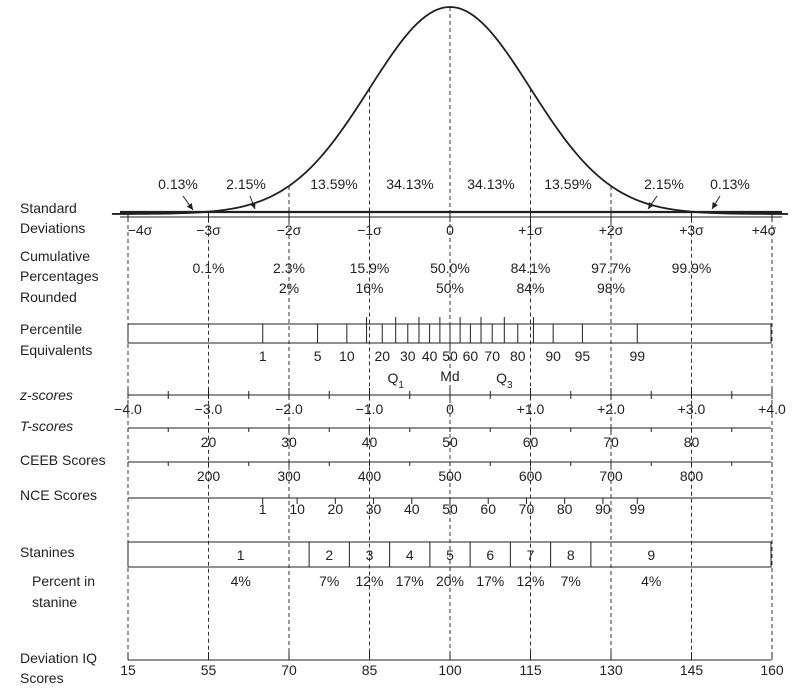 This screenshot has width=802, height=694. Describe the element at coordinates (692, 670) in the screenshot. I see `iq-label: 145` at that location.